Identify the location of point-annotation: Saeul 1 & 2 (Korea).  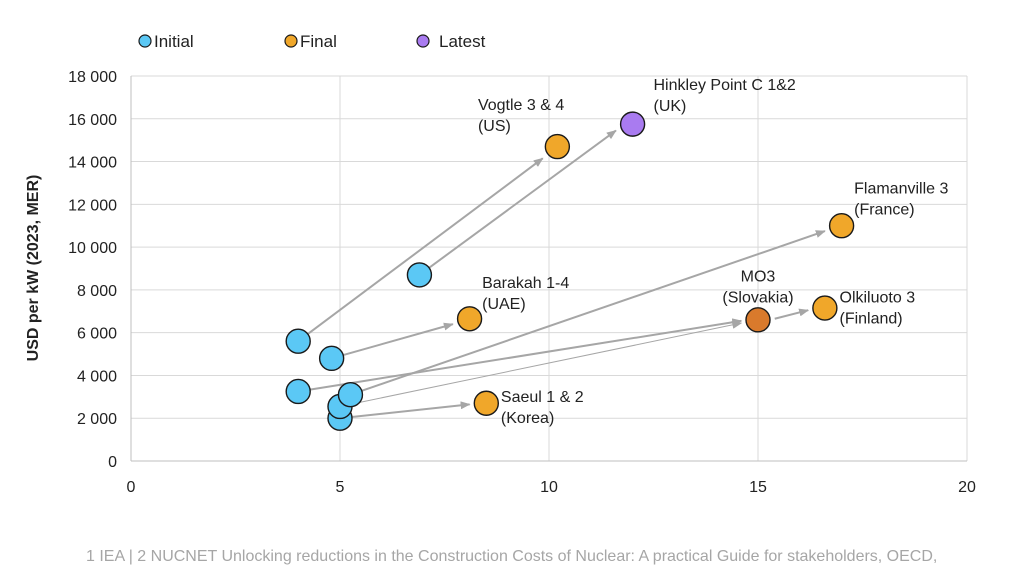
(542, 408).